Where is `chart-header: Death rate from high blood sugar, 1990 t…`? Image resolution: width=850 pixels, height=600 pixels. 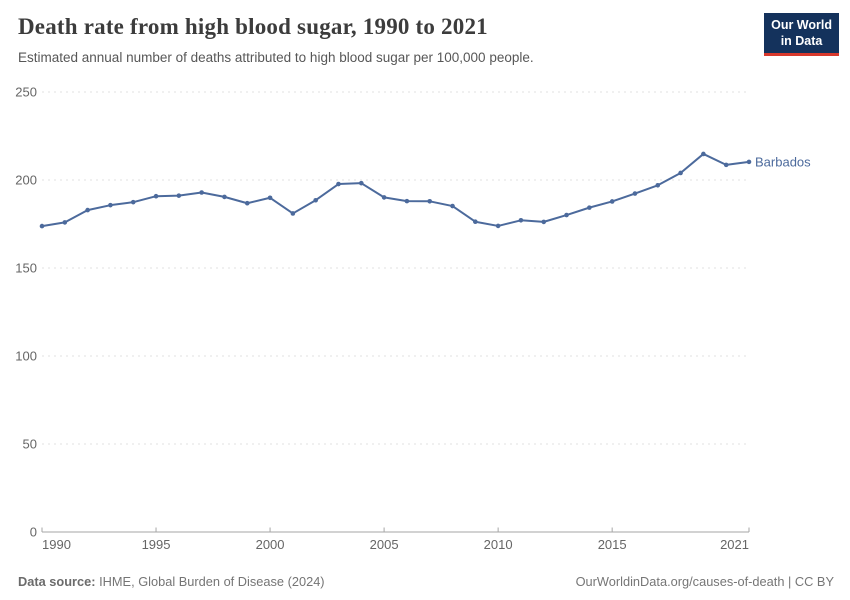 chart-header: Death rate from high blood sugar, 1990 t… is located at coordinates (381, 40).